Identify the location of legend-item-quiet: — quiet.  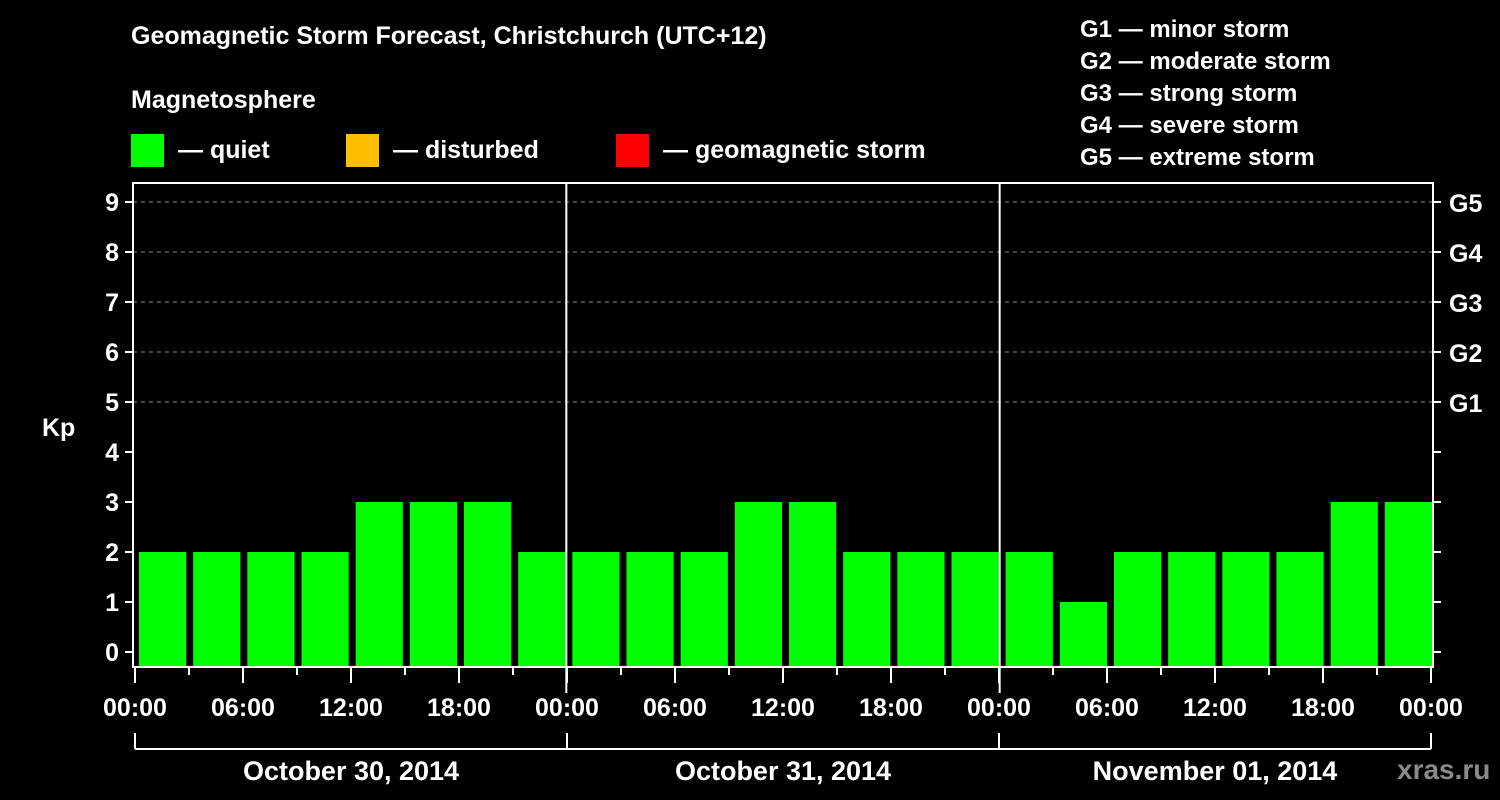
(200, 150).